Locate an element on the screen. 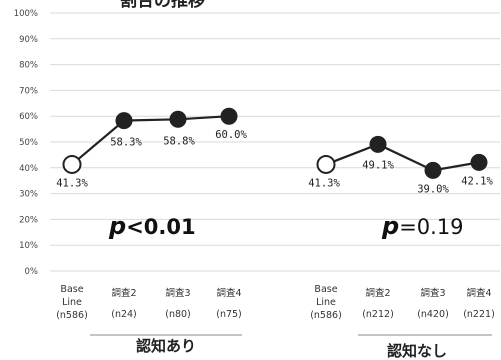  x-tick-label: 調査2 (n212) is located at coordinates (378, 303).